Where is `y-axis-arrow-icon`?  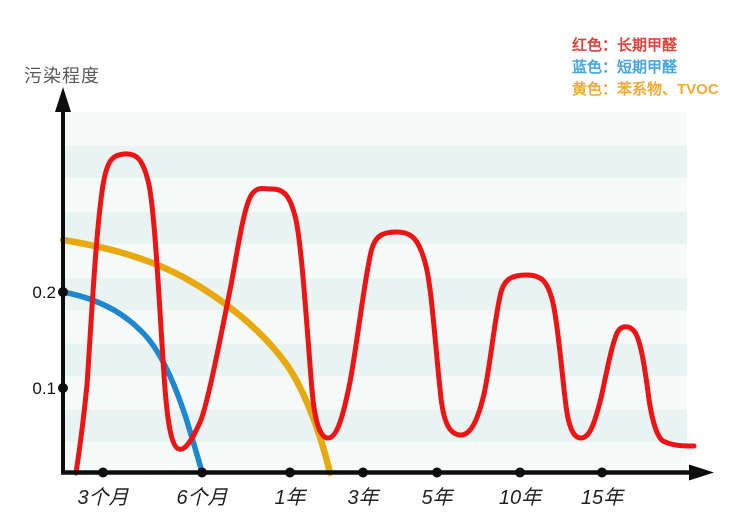
y-axis-arrow-icon is located at coordinates (63, 99).